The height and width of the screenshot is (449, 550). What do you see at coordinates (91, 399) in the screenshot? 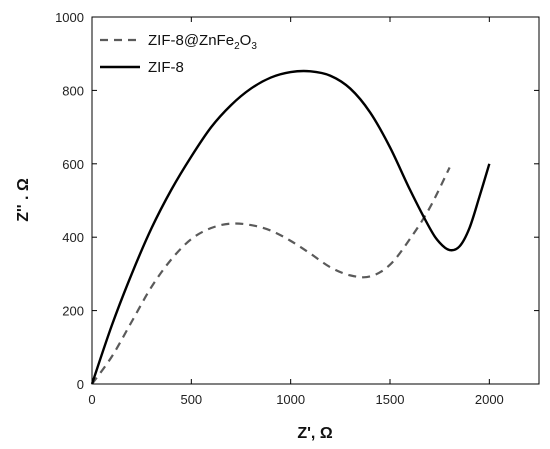
I see `x-tick-label: 0` at bounding box center [91, 399].